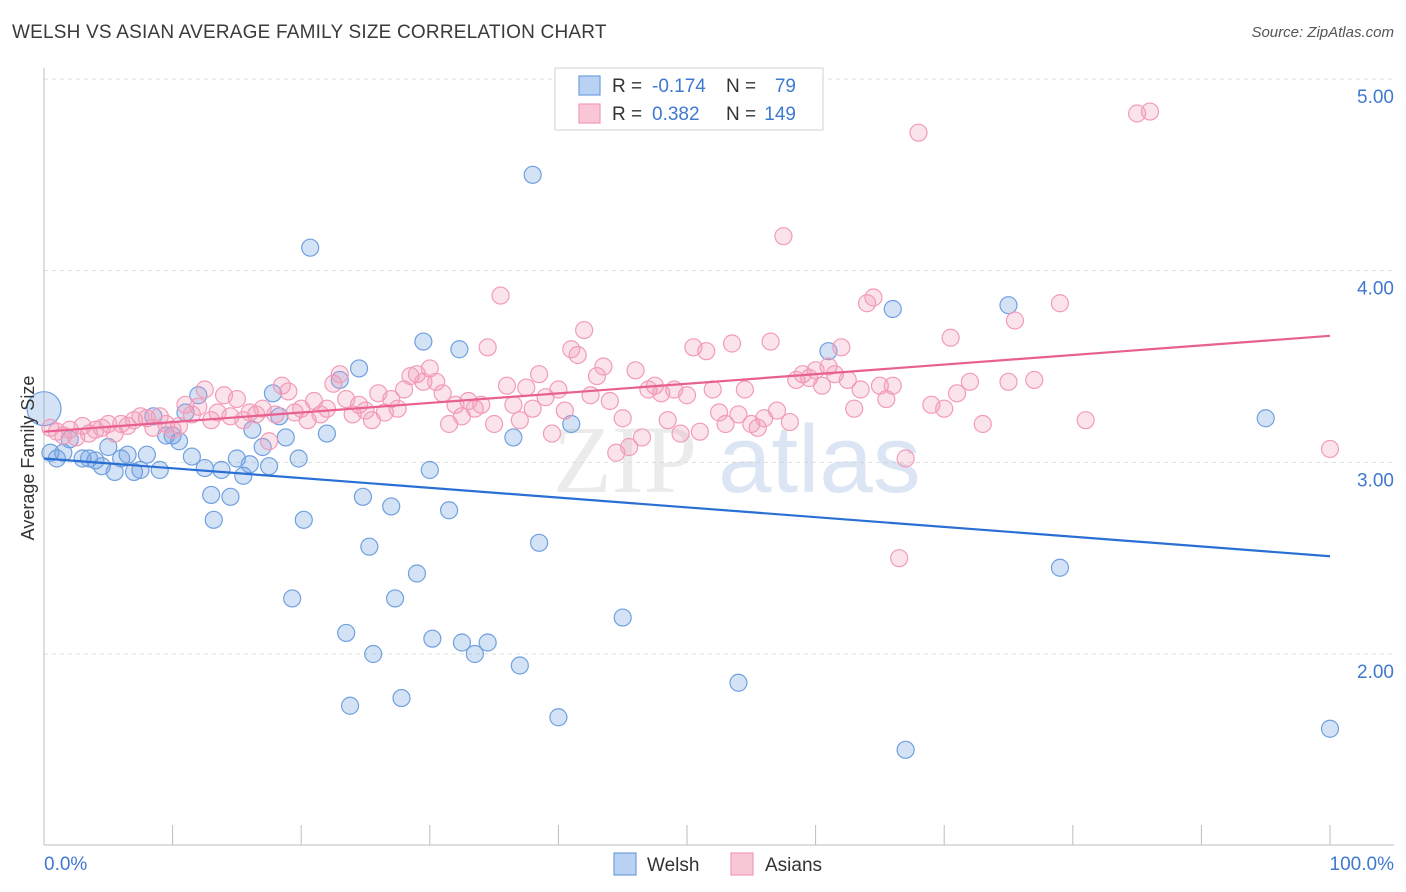 This screenshot has height=892, width=1406. Describe the element at coordinates (625, 864) in the screenshot. I see `legend-welsh-box` at that location.